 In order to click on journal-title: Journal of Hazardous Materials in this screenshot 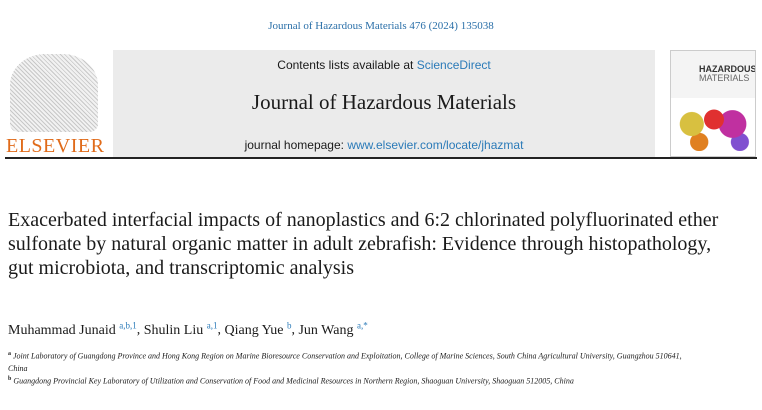, I will do `click(384, 102)`.